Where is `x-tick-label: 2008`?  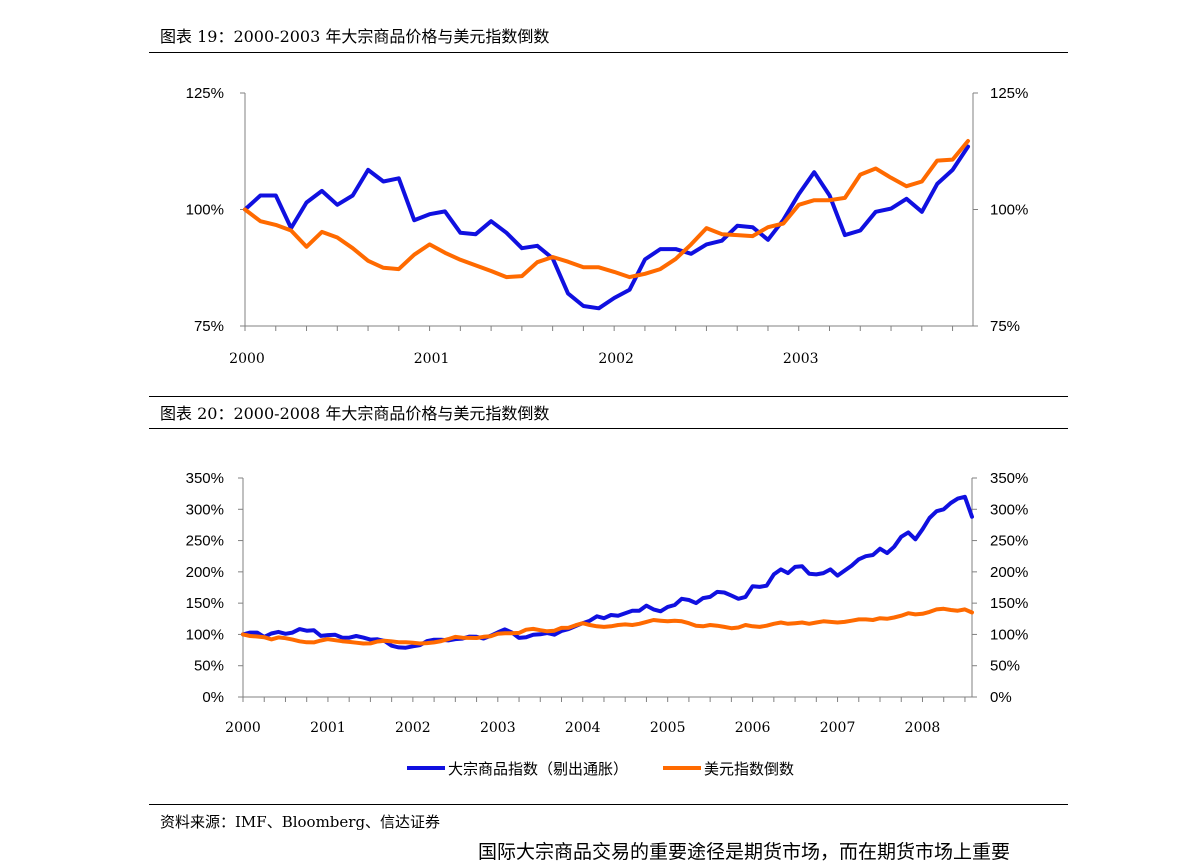 x-tick-label: 2008 is located at coordinates (923, 728).